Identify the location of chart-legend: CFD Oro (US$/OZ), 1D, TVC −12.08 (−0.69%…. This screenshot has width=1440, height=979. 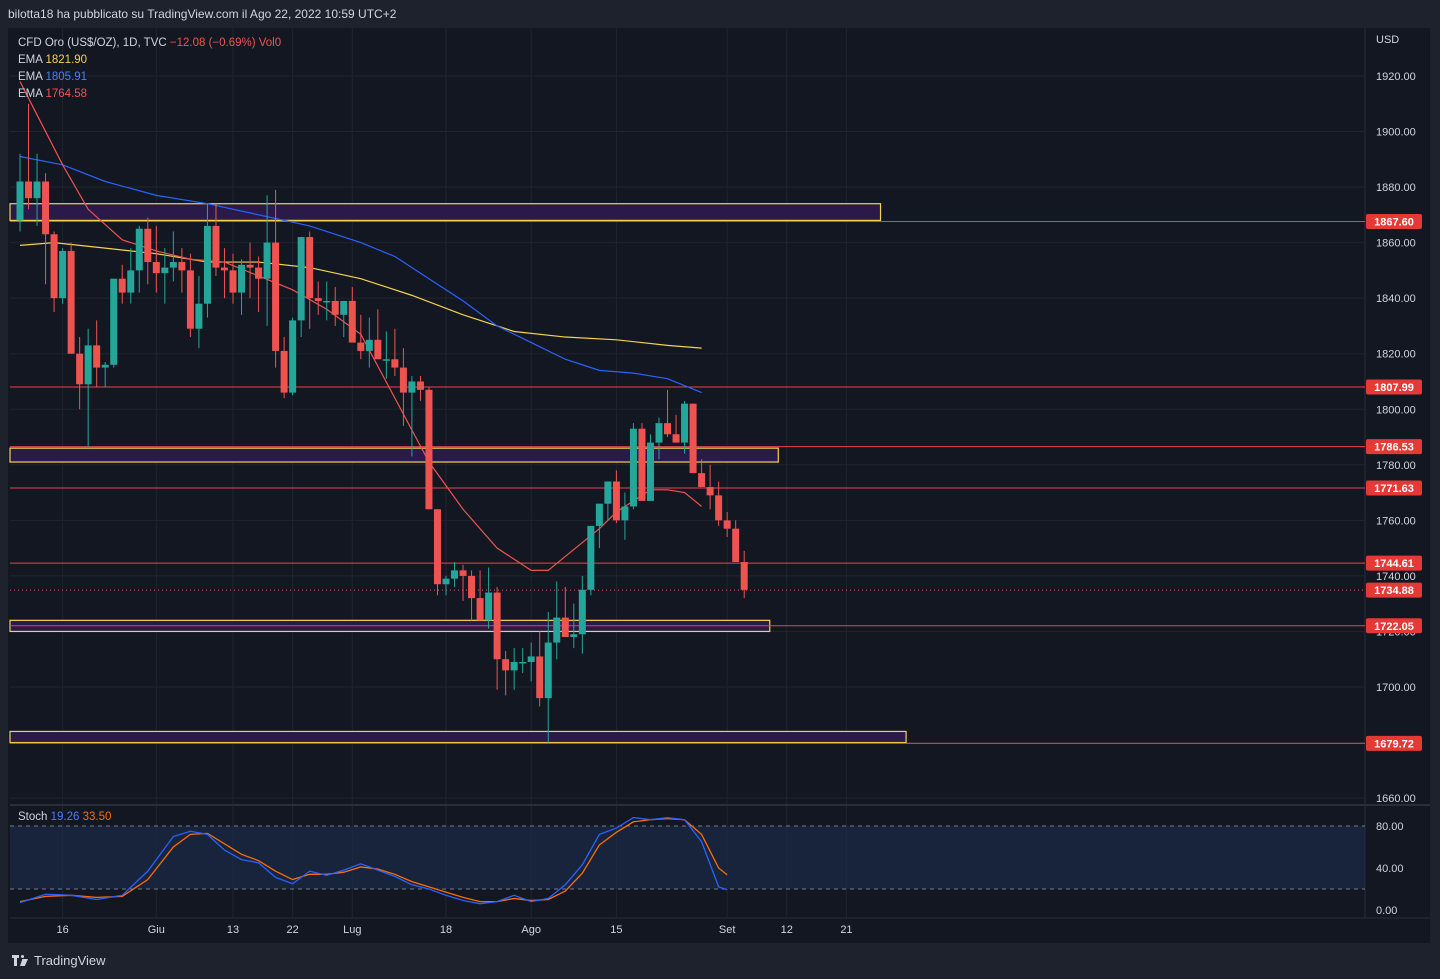
(149, 69).